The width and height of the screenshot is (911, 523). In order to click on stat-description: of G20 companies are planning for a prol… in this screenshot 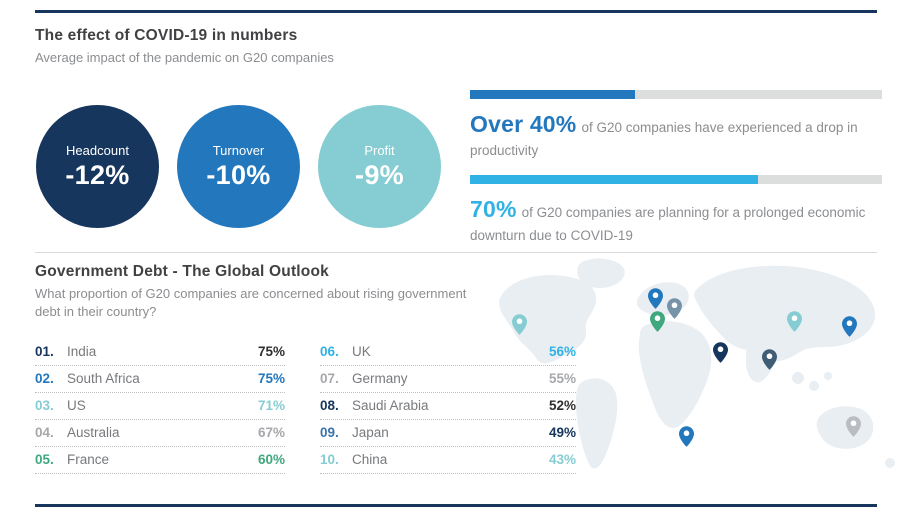, I will do `click(668, 224)`.